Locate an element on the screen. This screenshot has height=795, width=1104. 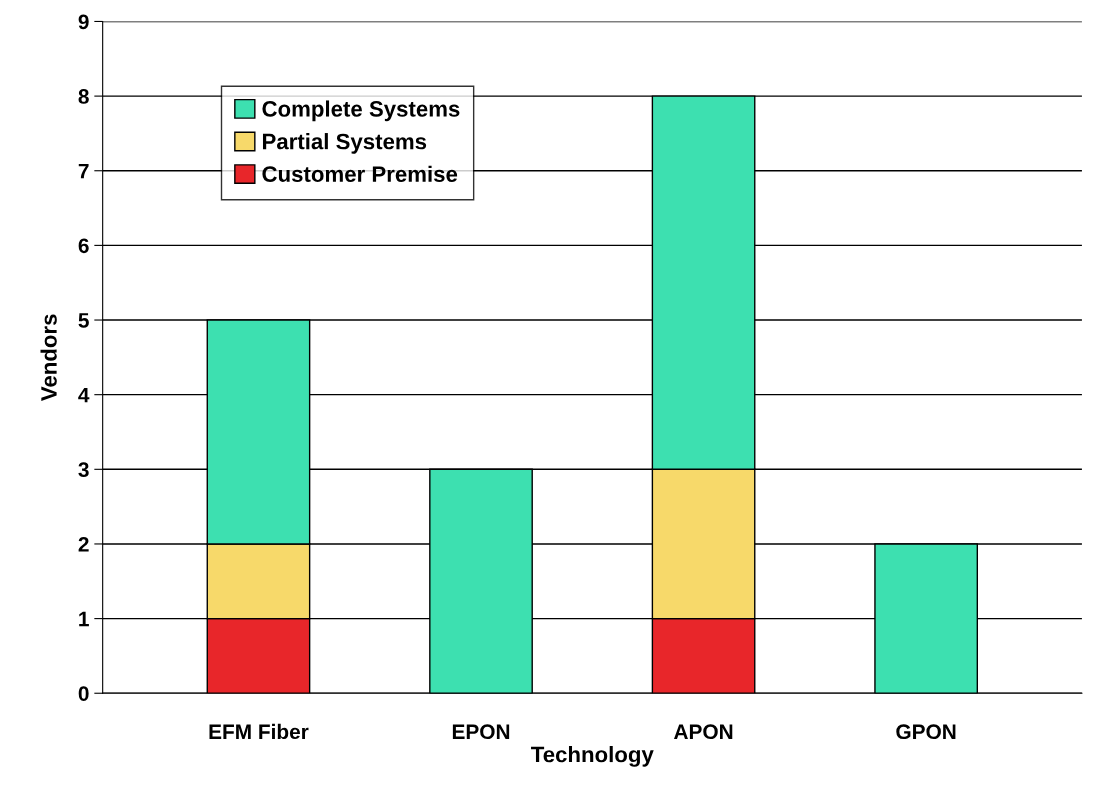
y-tick-label: 2 is located at coordinates (83, 544).